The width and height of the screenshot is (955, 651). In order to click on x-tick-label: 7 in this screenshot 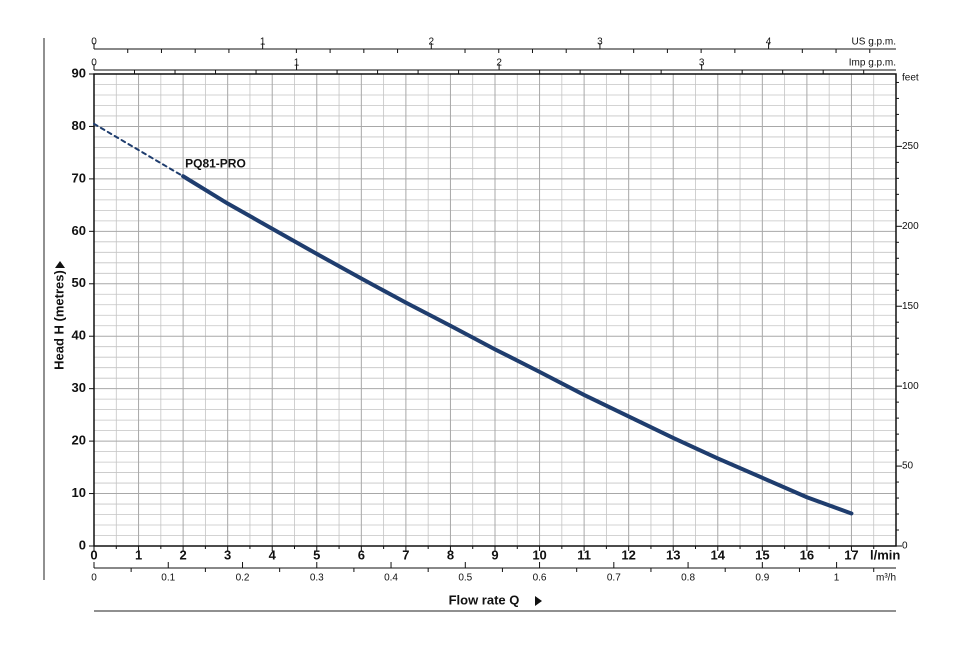, I will do `click(405, 554)`.